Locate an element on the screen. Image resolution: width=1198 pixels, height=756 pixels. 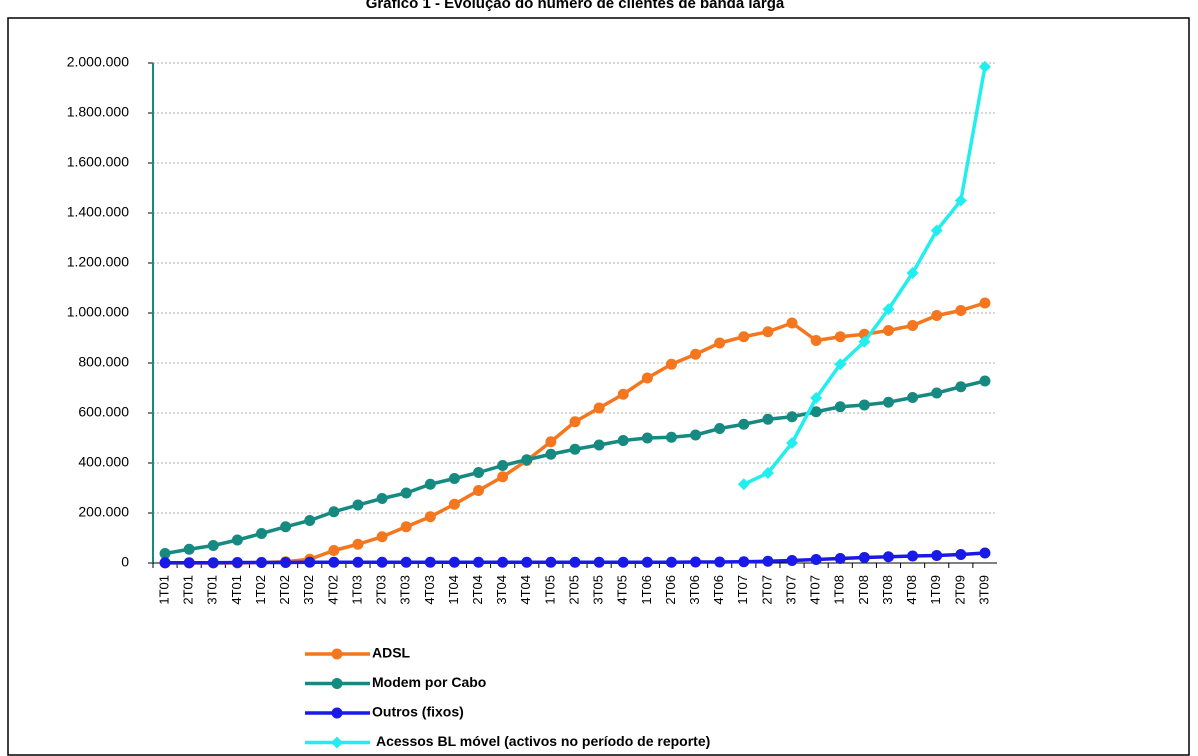
y-tick-label: 200.000 is located at coordinates (103, 512).